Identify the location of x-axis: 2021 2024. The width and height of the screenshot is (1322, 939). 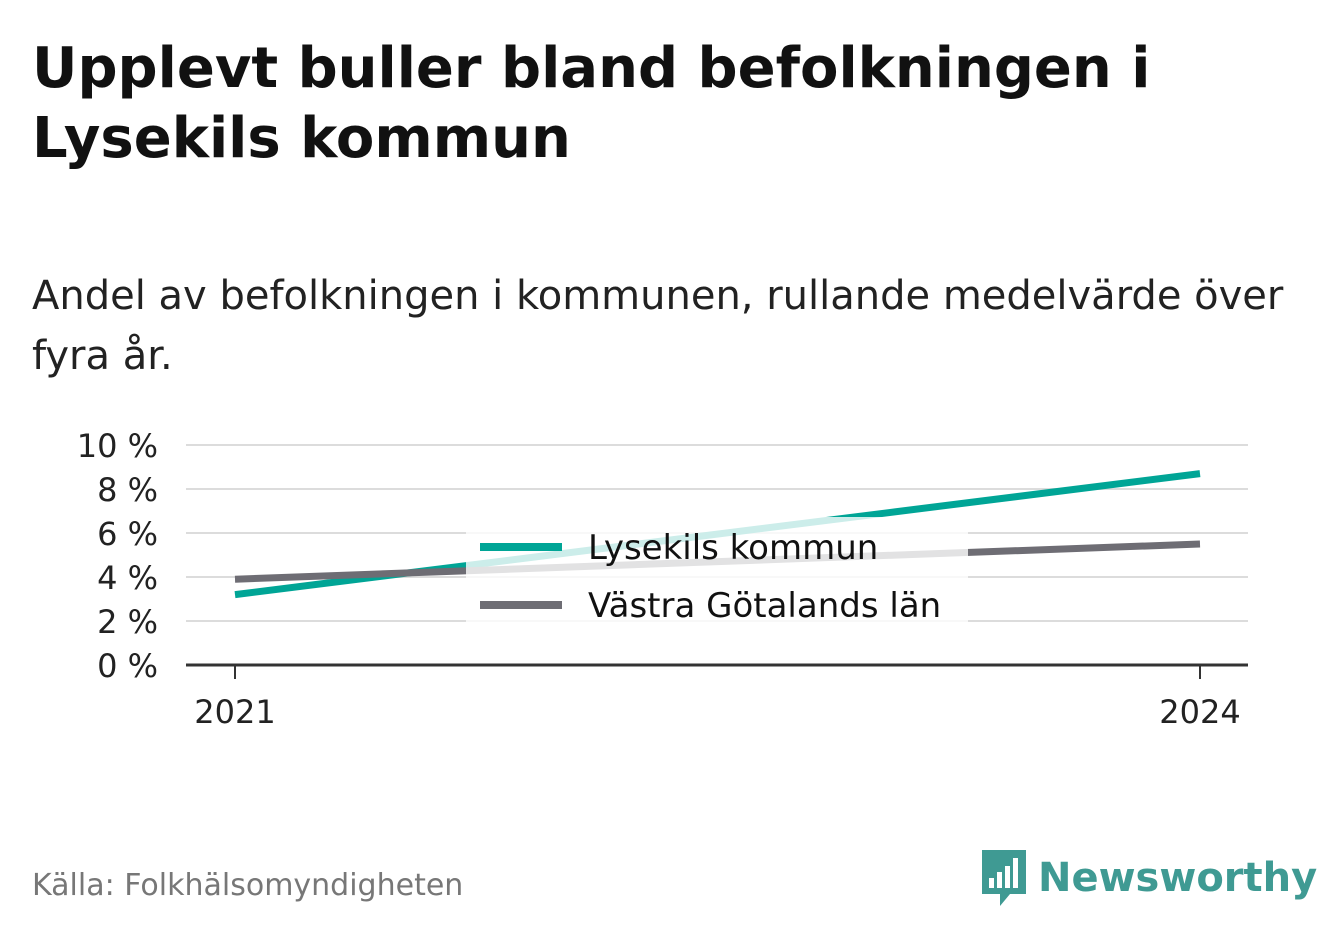
(717, 697).